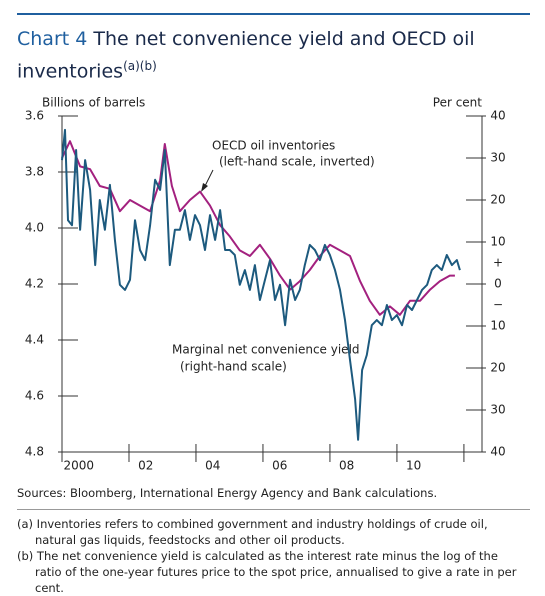 The height and width of the screenshot is (596, 545). Describe the element at coordinates (204, 187) in the screenshot. I see `arrow-head` at that location.